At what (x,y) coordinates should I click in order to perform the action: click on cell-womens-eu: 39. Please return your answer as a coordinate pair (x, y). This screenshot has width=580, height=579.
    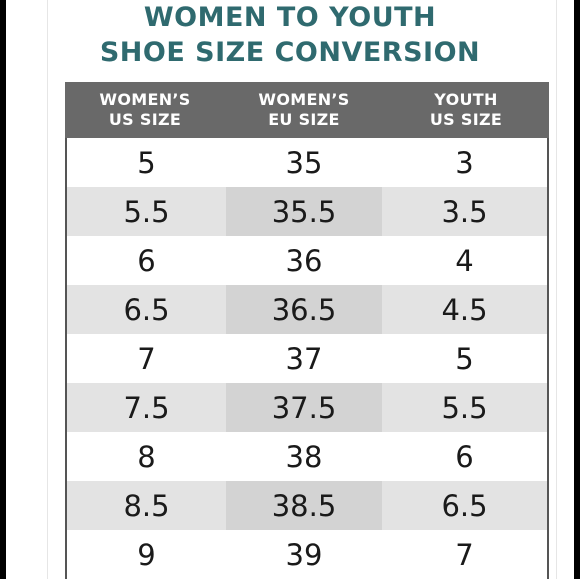
    Looking at the image, I should click on (304, 554).